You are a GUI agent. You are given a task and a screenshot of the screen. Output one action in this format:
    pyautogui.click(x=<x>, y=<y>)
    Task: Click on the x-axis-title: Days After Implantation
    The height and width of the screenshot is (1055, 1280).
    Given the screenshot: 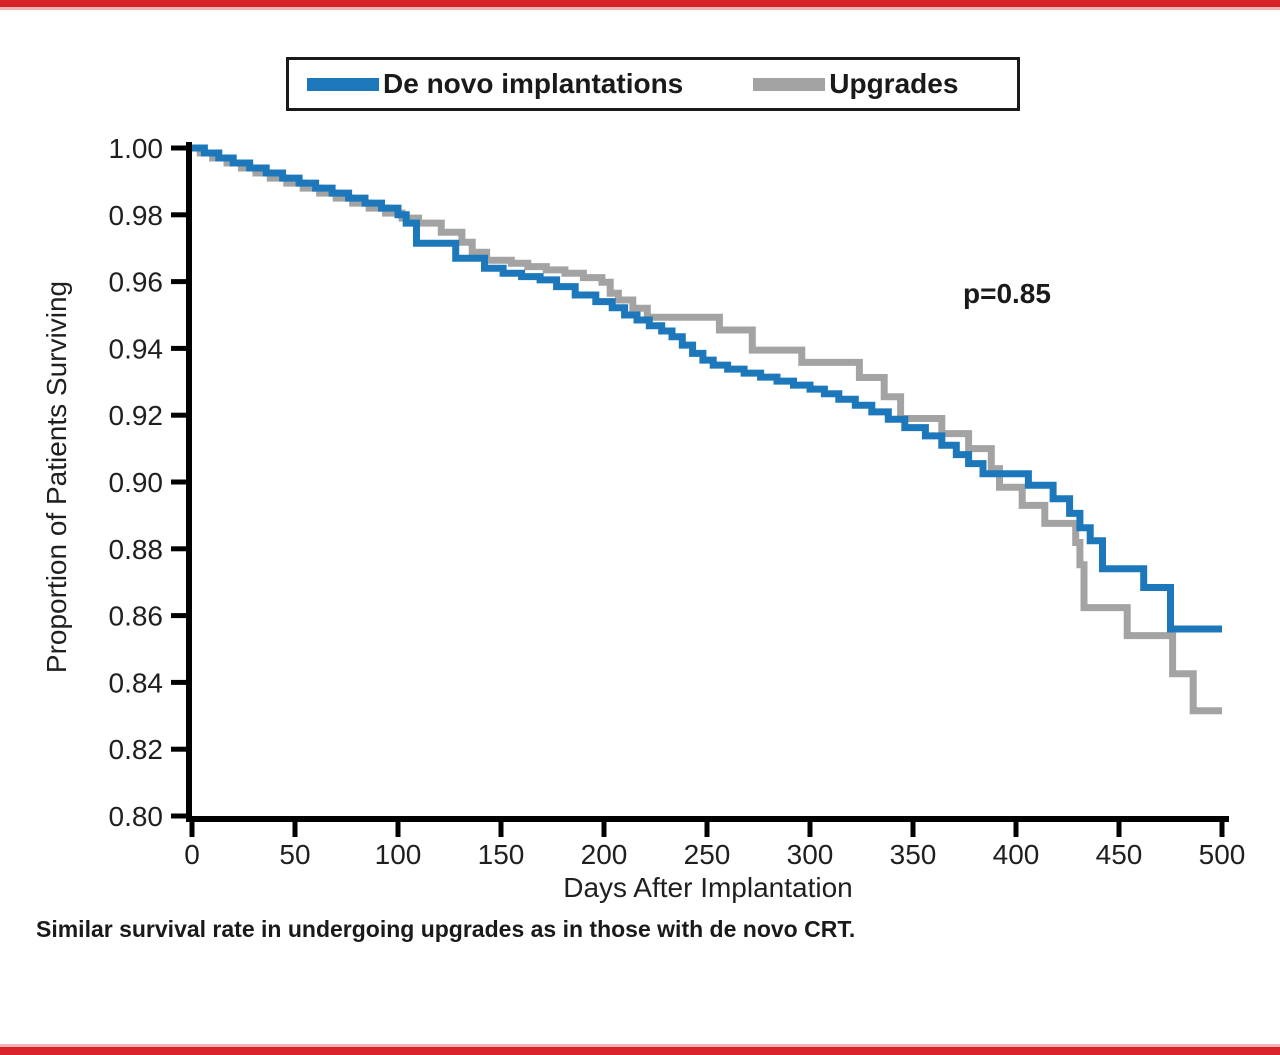 What is the action you would take?
    pyautogui.click(x=708, y=887)
    